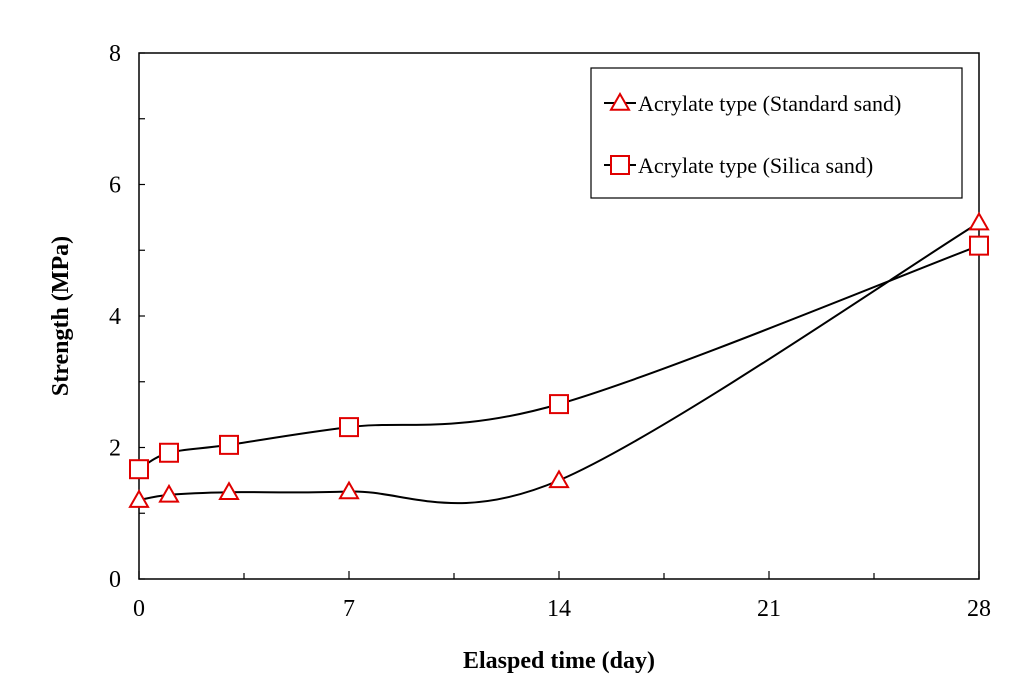  I want to click on x-axis-ticks: 0 7 14 21 28, so click(562, 596).